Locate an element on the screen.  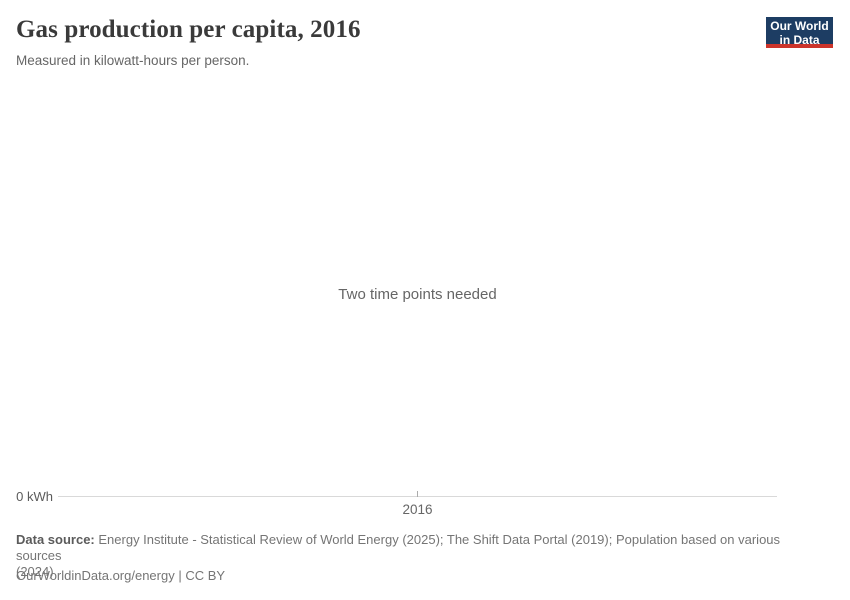
x-axis-tick is located at coordinates (417, 494).